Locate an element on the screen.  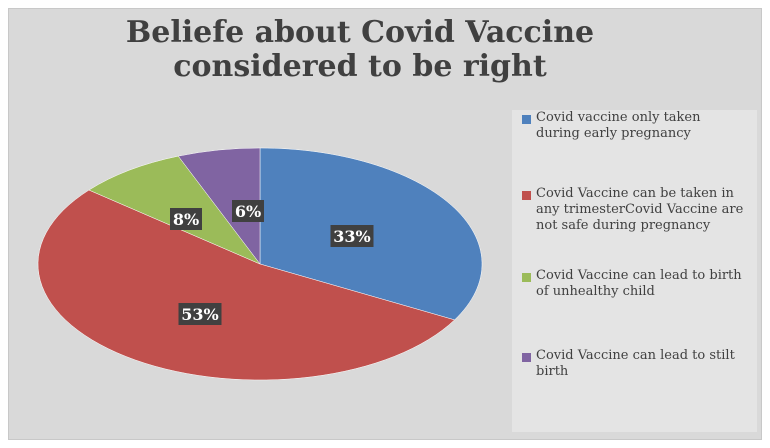
data-label-53: 53% is located at coordinates (200, 314).